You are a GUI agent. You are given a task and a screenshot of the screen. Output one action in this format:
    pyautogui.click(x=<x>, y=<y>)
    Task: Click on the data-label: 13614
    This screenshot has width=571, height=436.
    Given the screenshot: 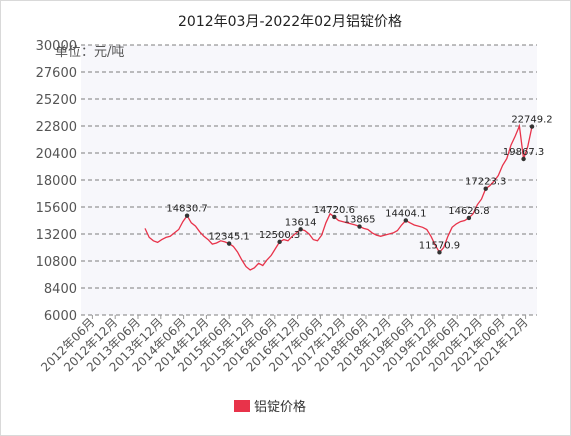 What is the action you would take?
    pyautogui.click(x=301, y=222)
    